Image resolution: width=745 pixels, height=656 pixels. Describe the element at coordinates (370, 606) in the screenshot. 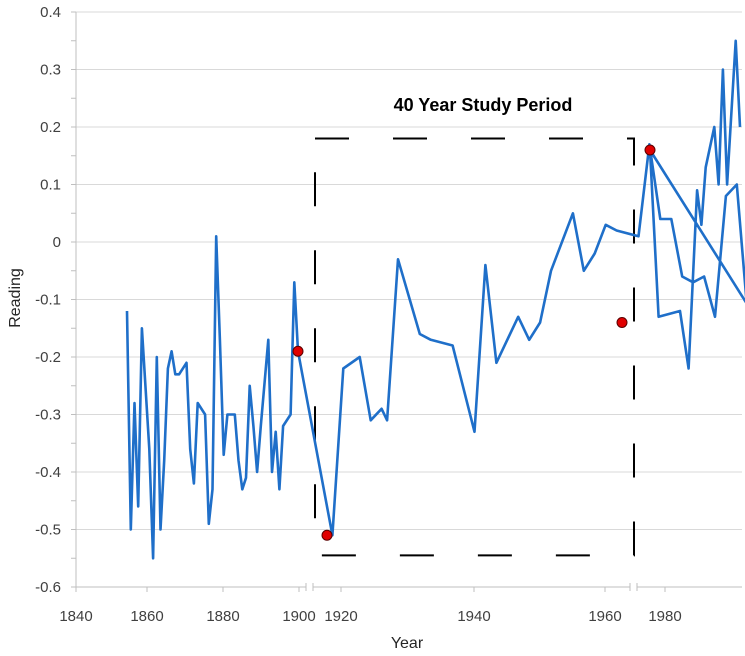

I see `x-tick-labels: 1840 1860 1880 1900 1920 1940 1960 1980` at that location.